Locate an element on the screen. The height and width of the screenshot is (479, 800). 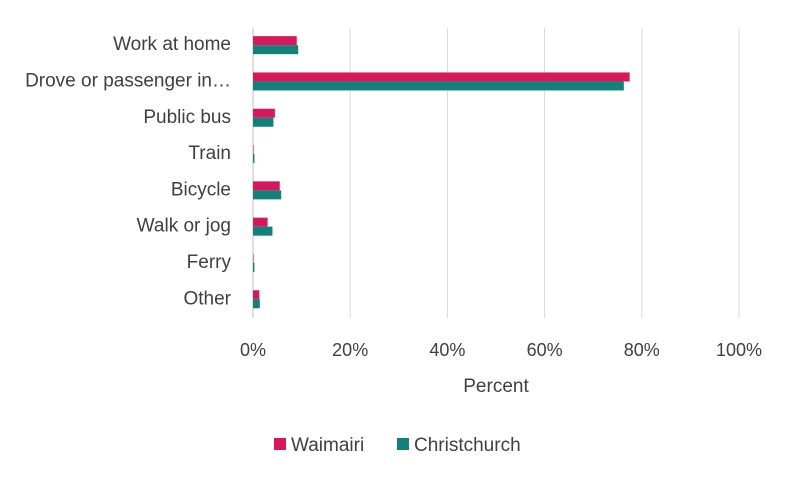
x-tick-labels: 0% 20% 40% 60% 80% 100% is located at coordinates (501, 350).